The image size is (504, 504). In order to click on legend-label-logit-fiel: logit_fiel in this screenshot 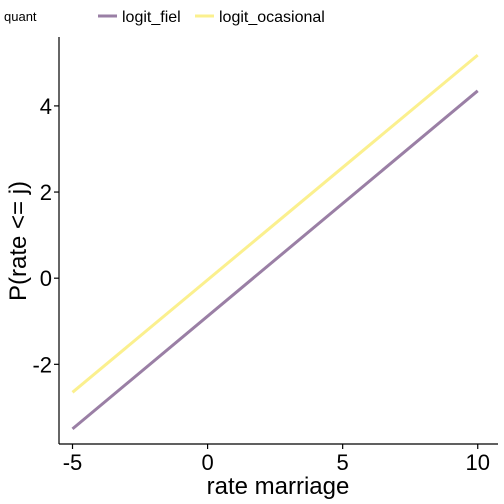, I will do `click(151, 17)`.